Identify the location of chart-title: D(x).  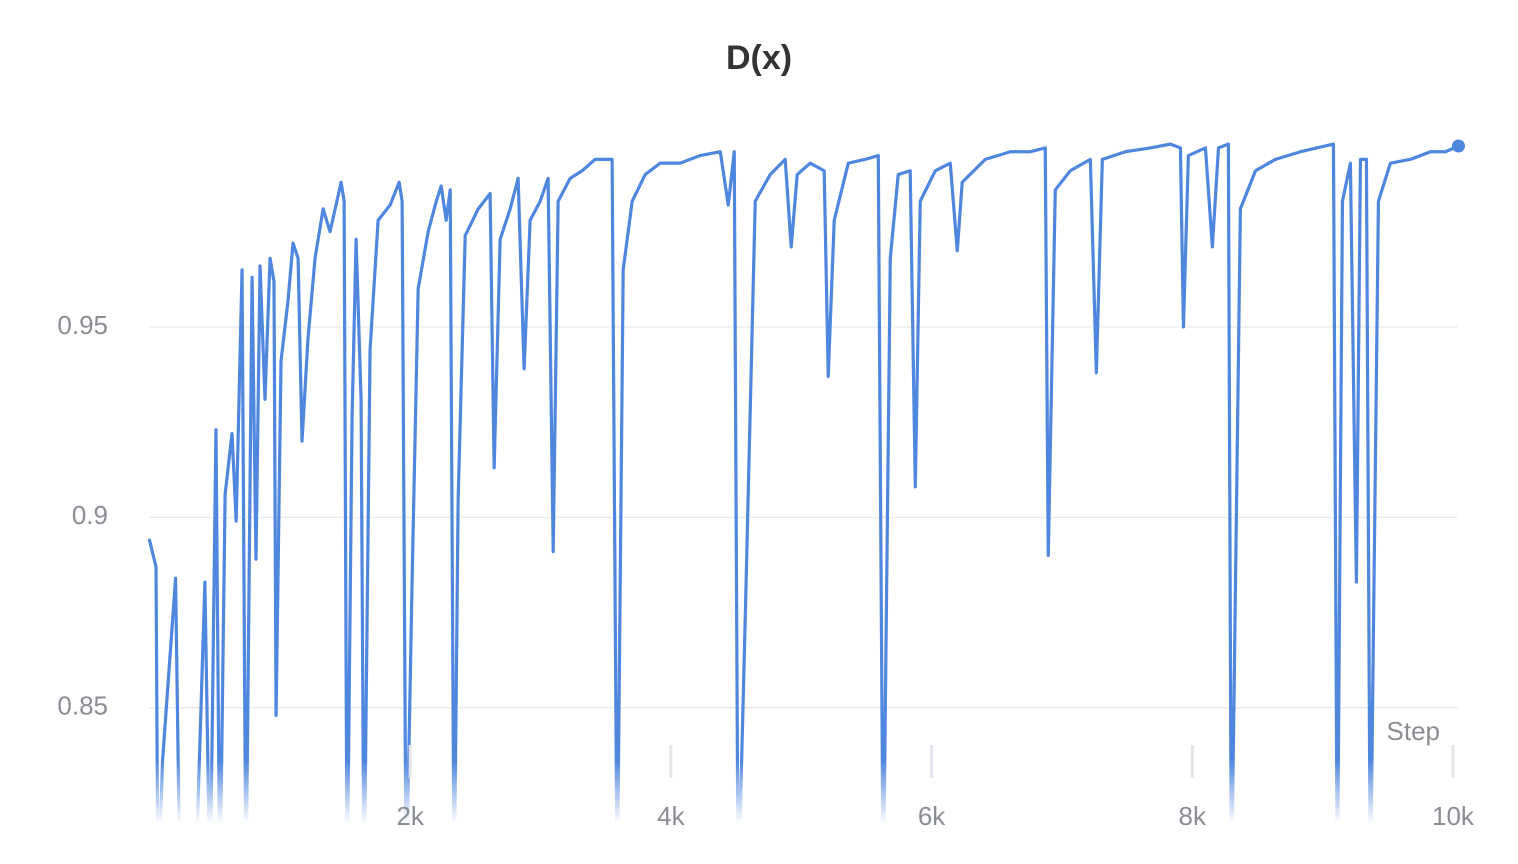
(759, 58).